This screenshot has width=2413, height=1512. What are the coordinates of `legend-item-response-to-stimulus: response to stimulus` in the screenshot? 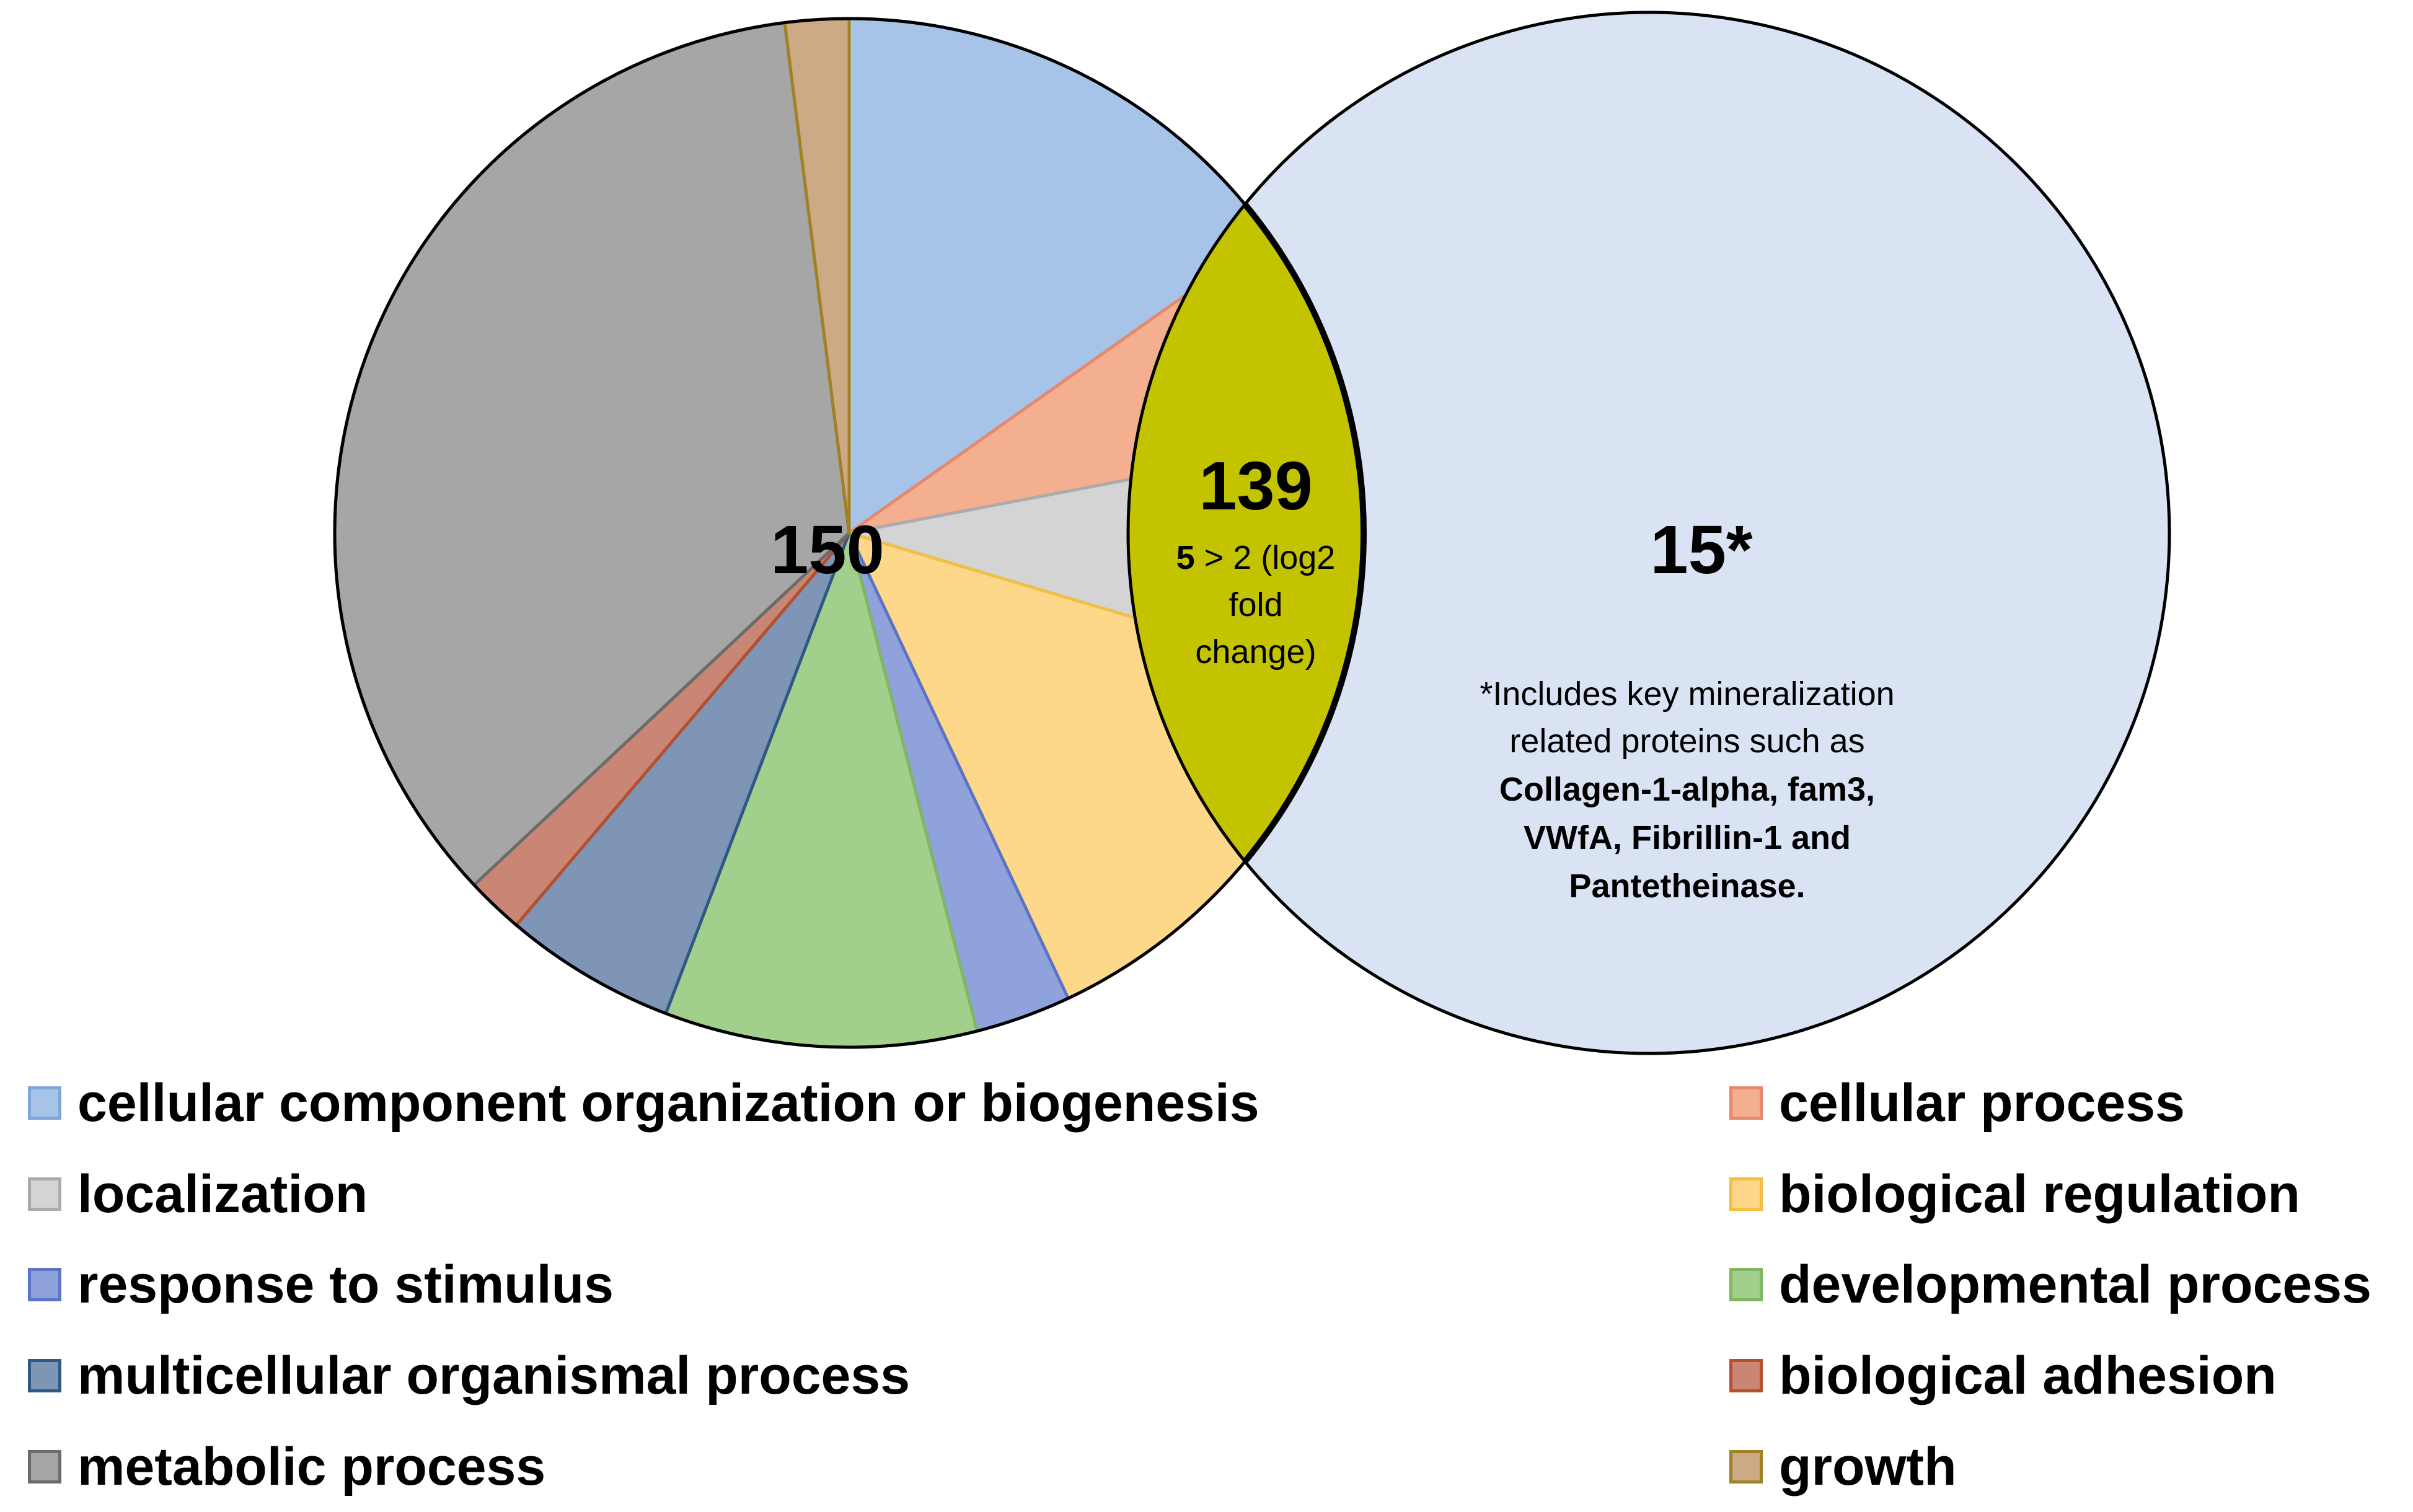 It's located at (321, 1284).